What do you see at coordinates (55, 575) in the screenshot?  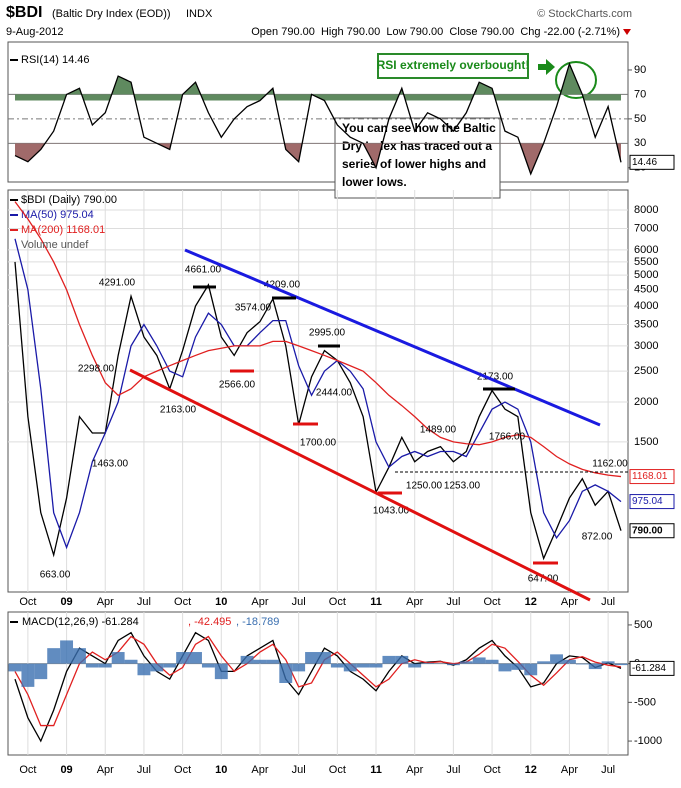 I see `annotation: 663.00` at bounding box center [55, 575].